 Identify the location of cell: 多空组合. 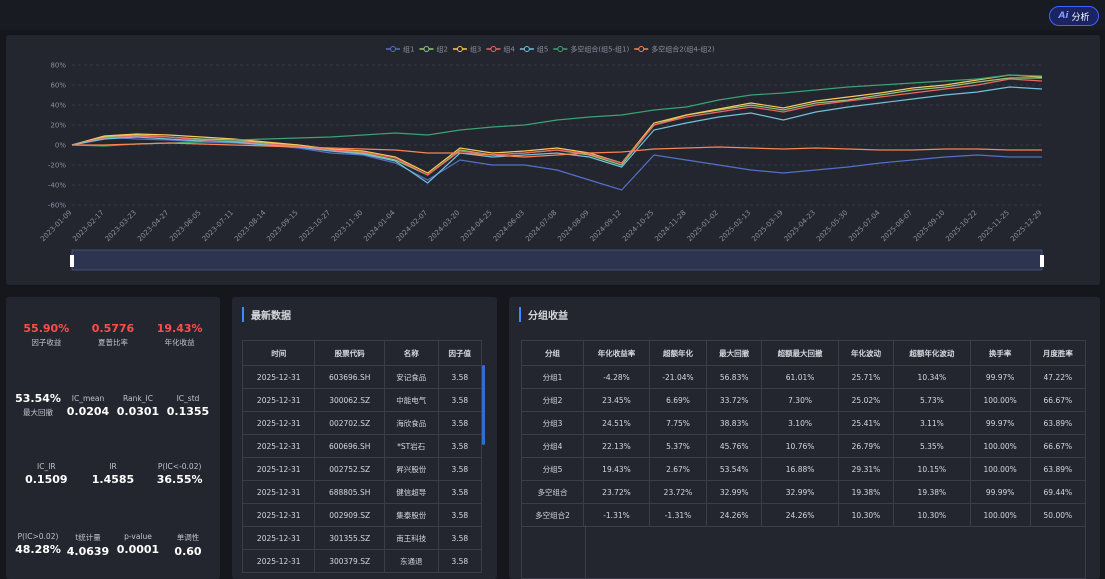
(552, 492).